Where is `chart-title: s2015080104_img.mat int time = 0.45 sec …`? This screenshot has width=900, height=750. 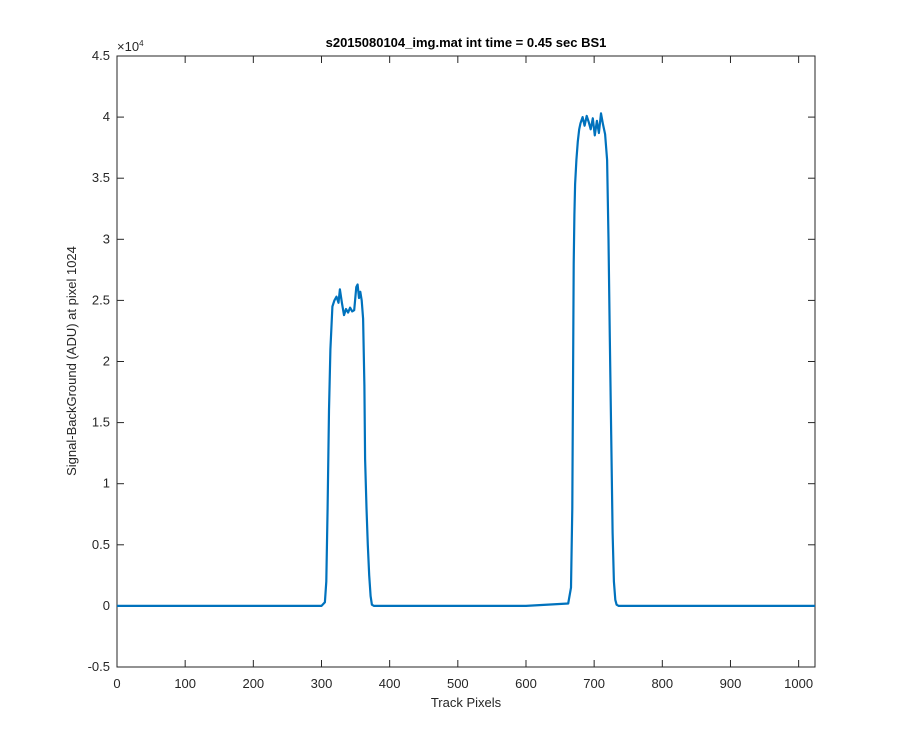
chart-title: s2015080104_img.mat int time = 0.45 sec … is located at coordinates (466, 42).